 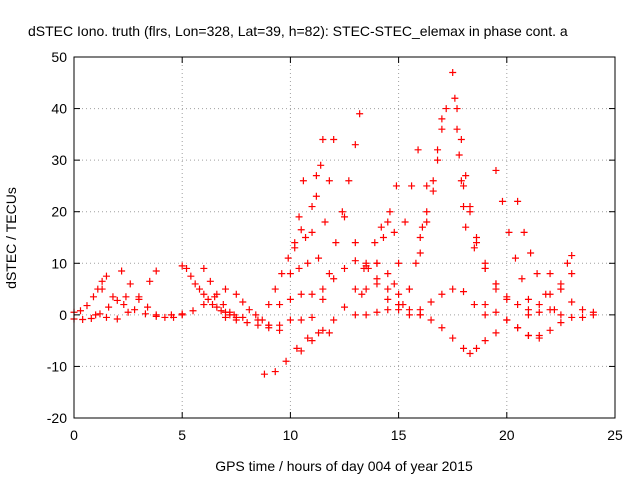 What do you see at coordinates (59, 109) in the screenshot?
I see `y-tick-label: 40` at bounding box center [59, 109].